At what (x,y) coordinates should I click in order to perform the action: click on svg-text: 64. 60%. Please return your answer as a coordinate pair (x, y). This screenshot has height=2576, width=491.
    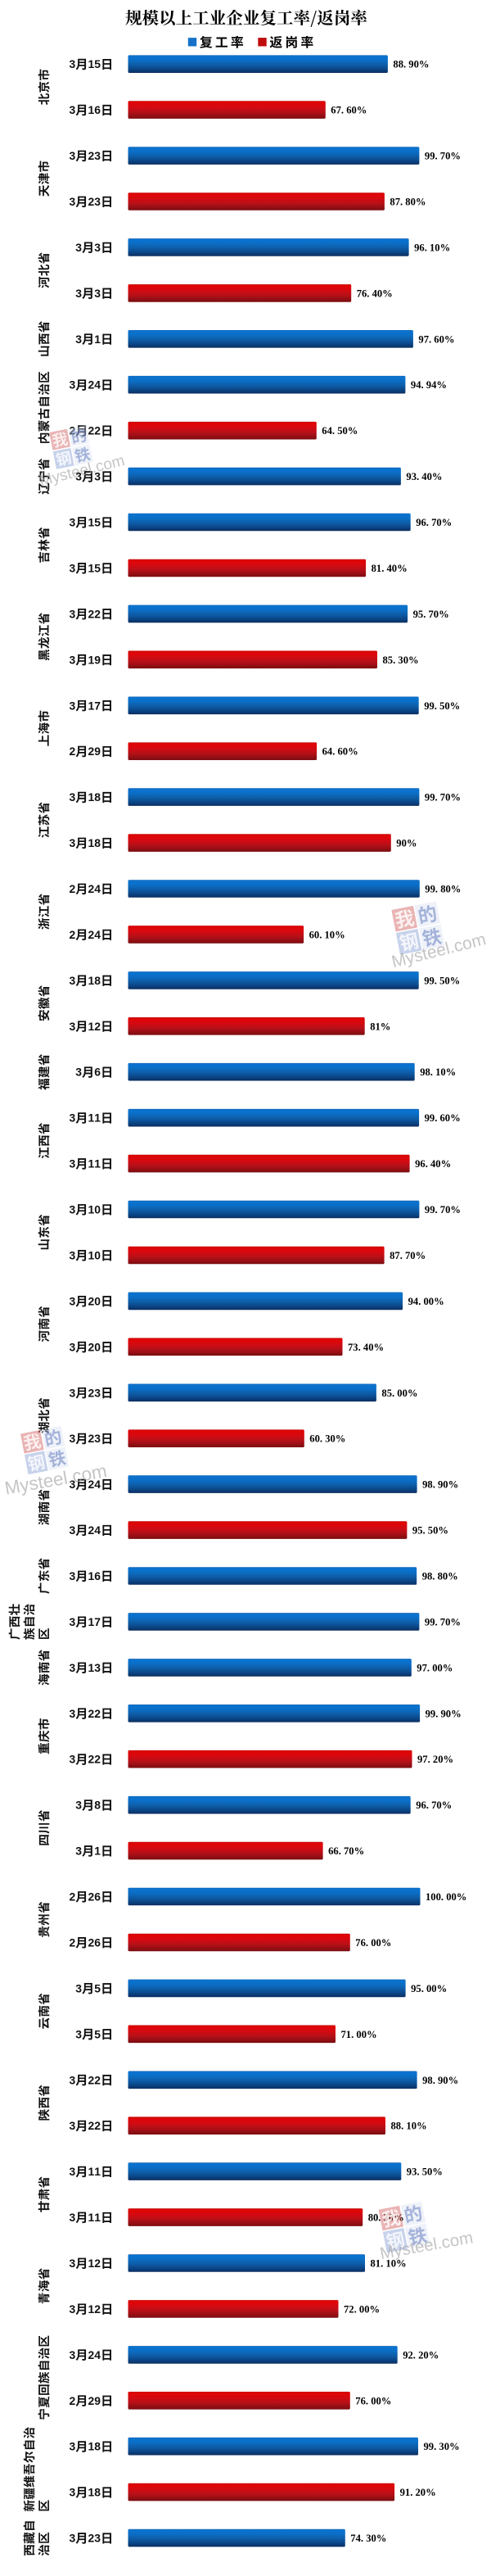
    Looking at the image, I should click on (340, 752).